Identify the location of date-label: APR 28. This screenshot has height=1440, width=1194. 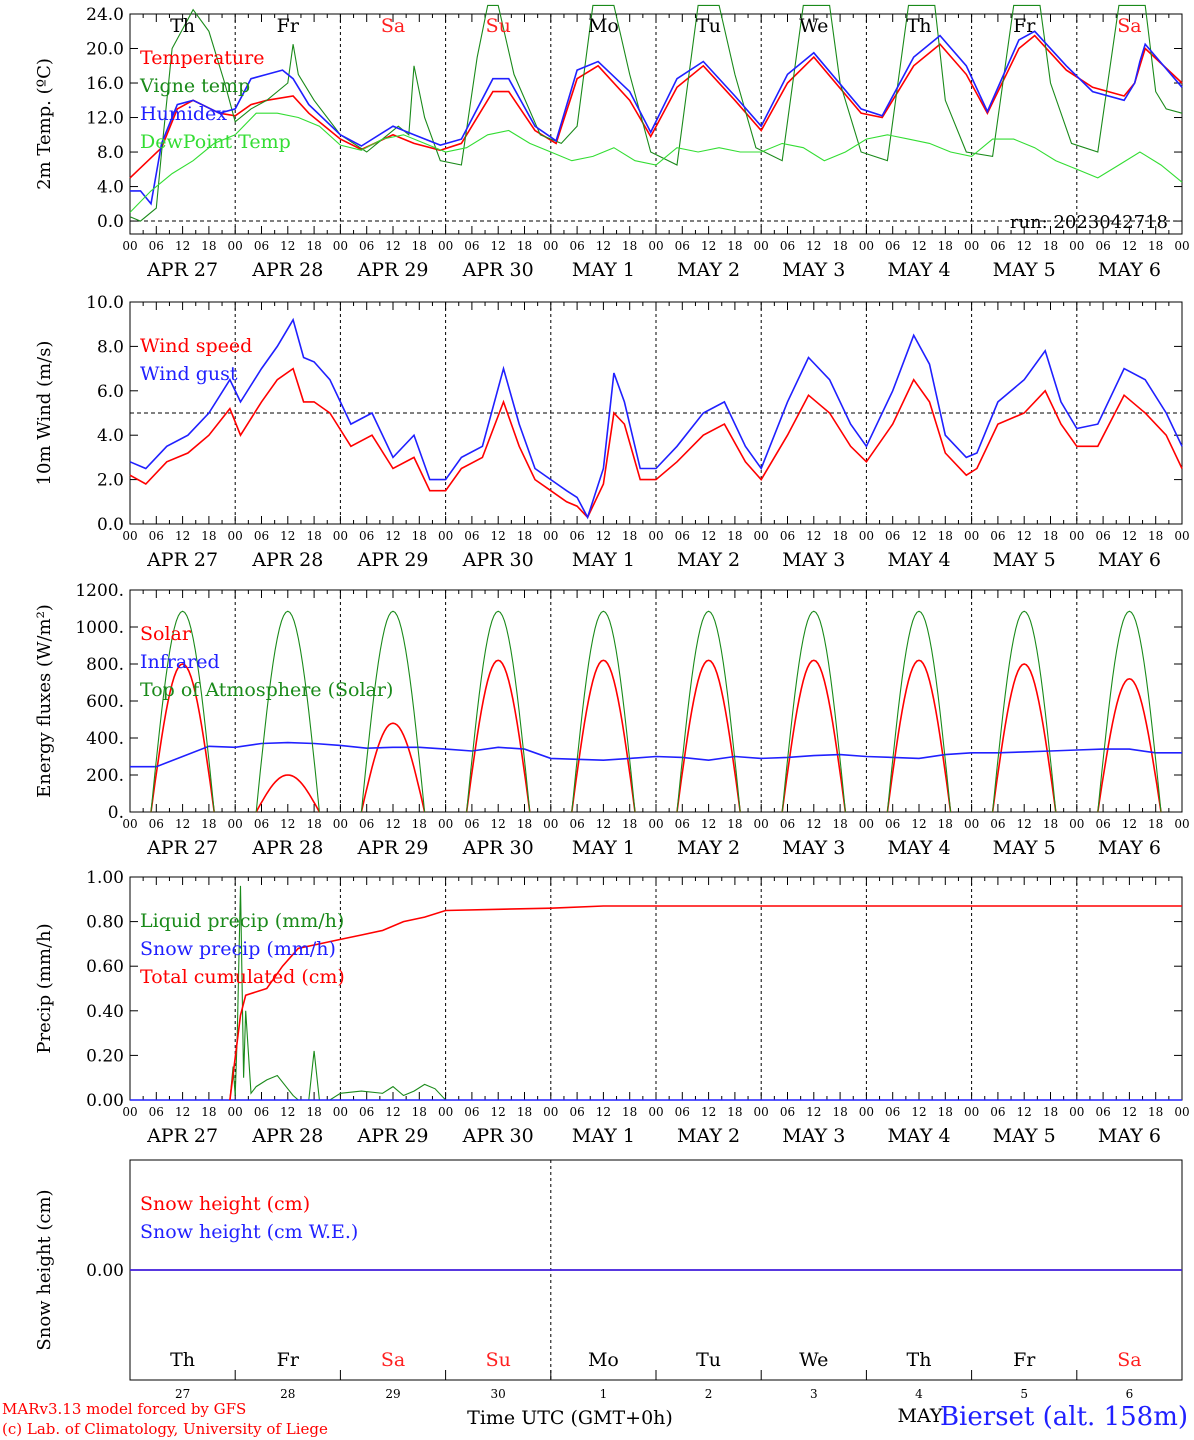
(287, 848).